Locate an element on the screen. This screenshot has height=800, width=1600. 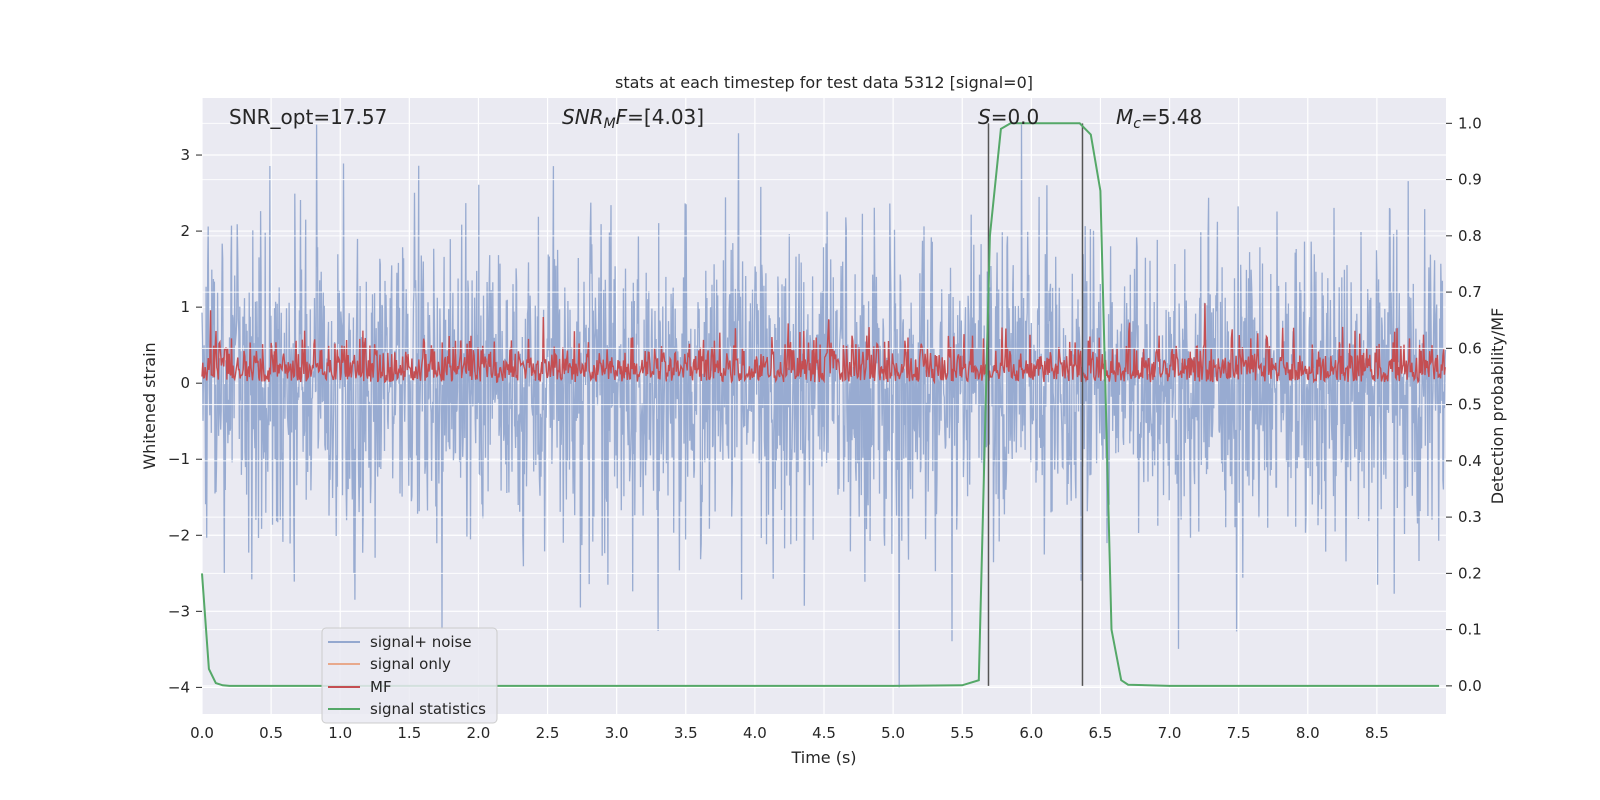
y-tick-label: −4 is located at coordinates (179, 687).